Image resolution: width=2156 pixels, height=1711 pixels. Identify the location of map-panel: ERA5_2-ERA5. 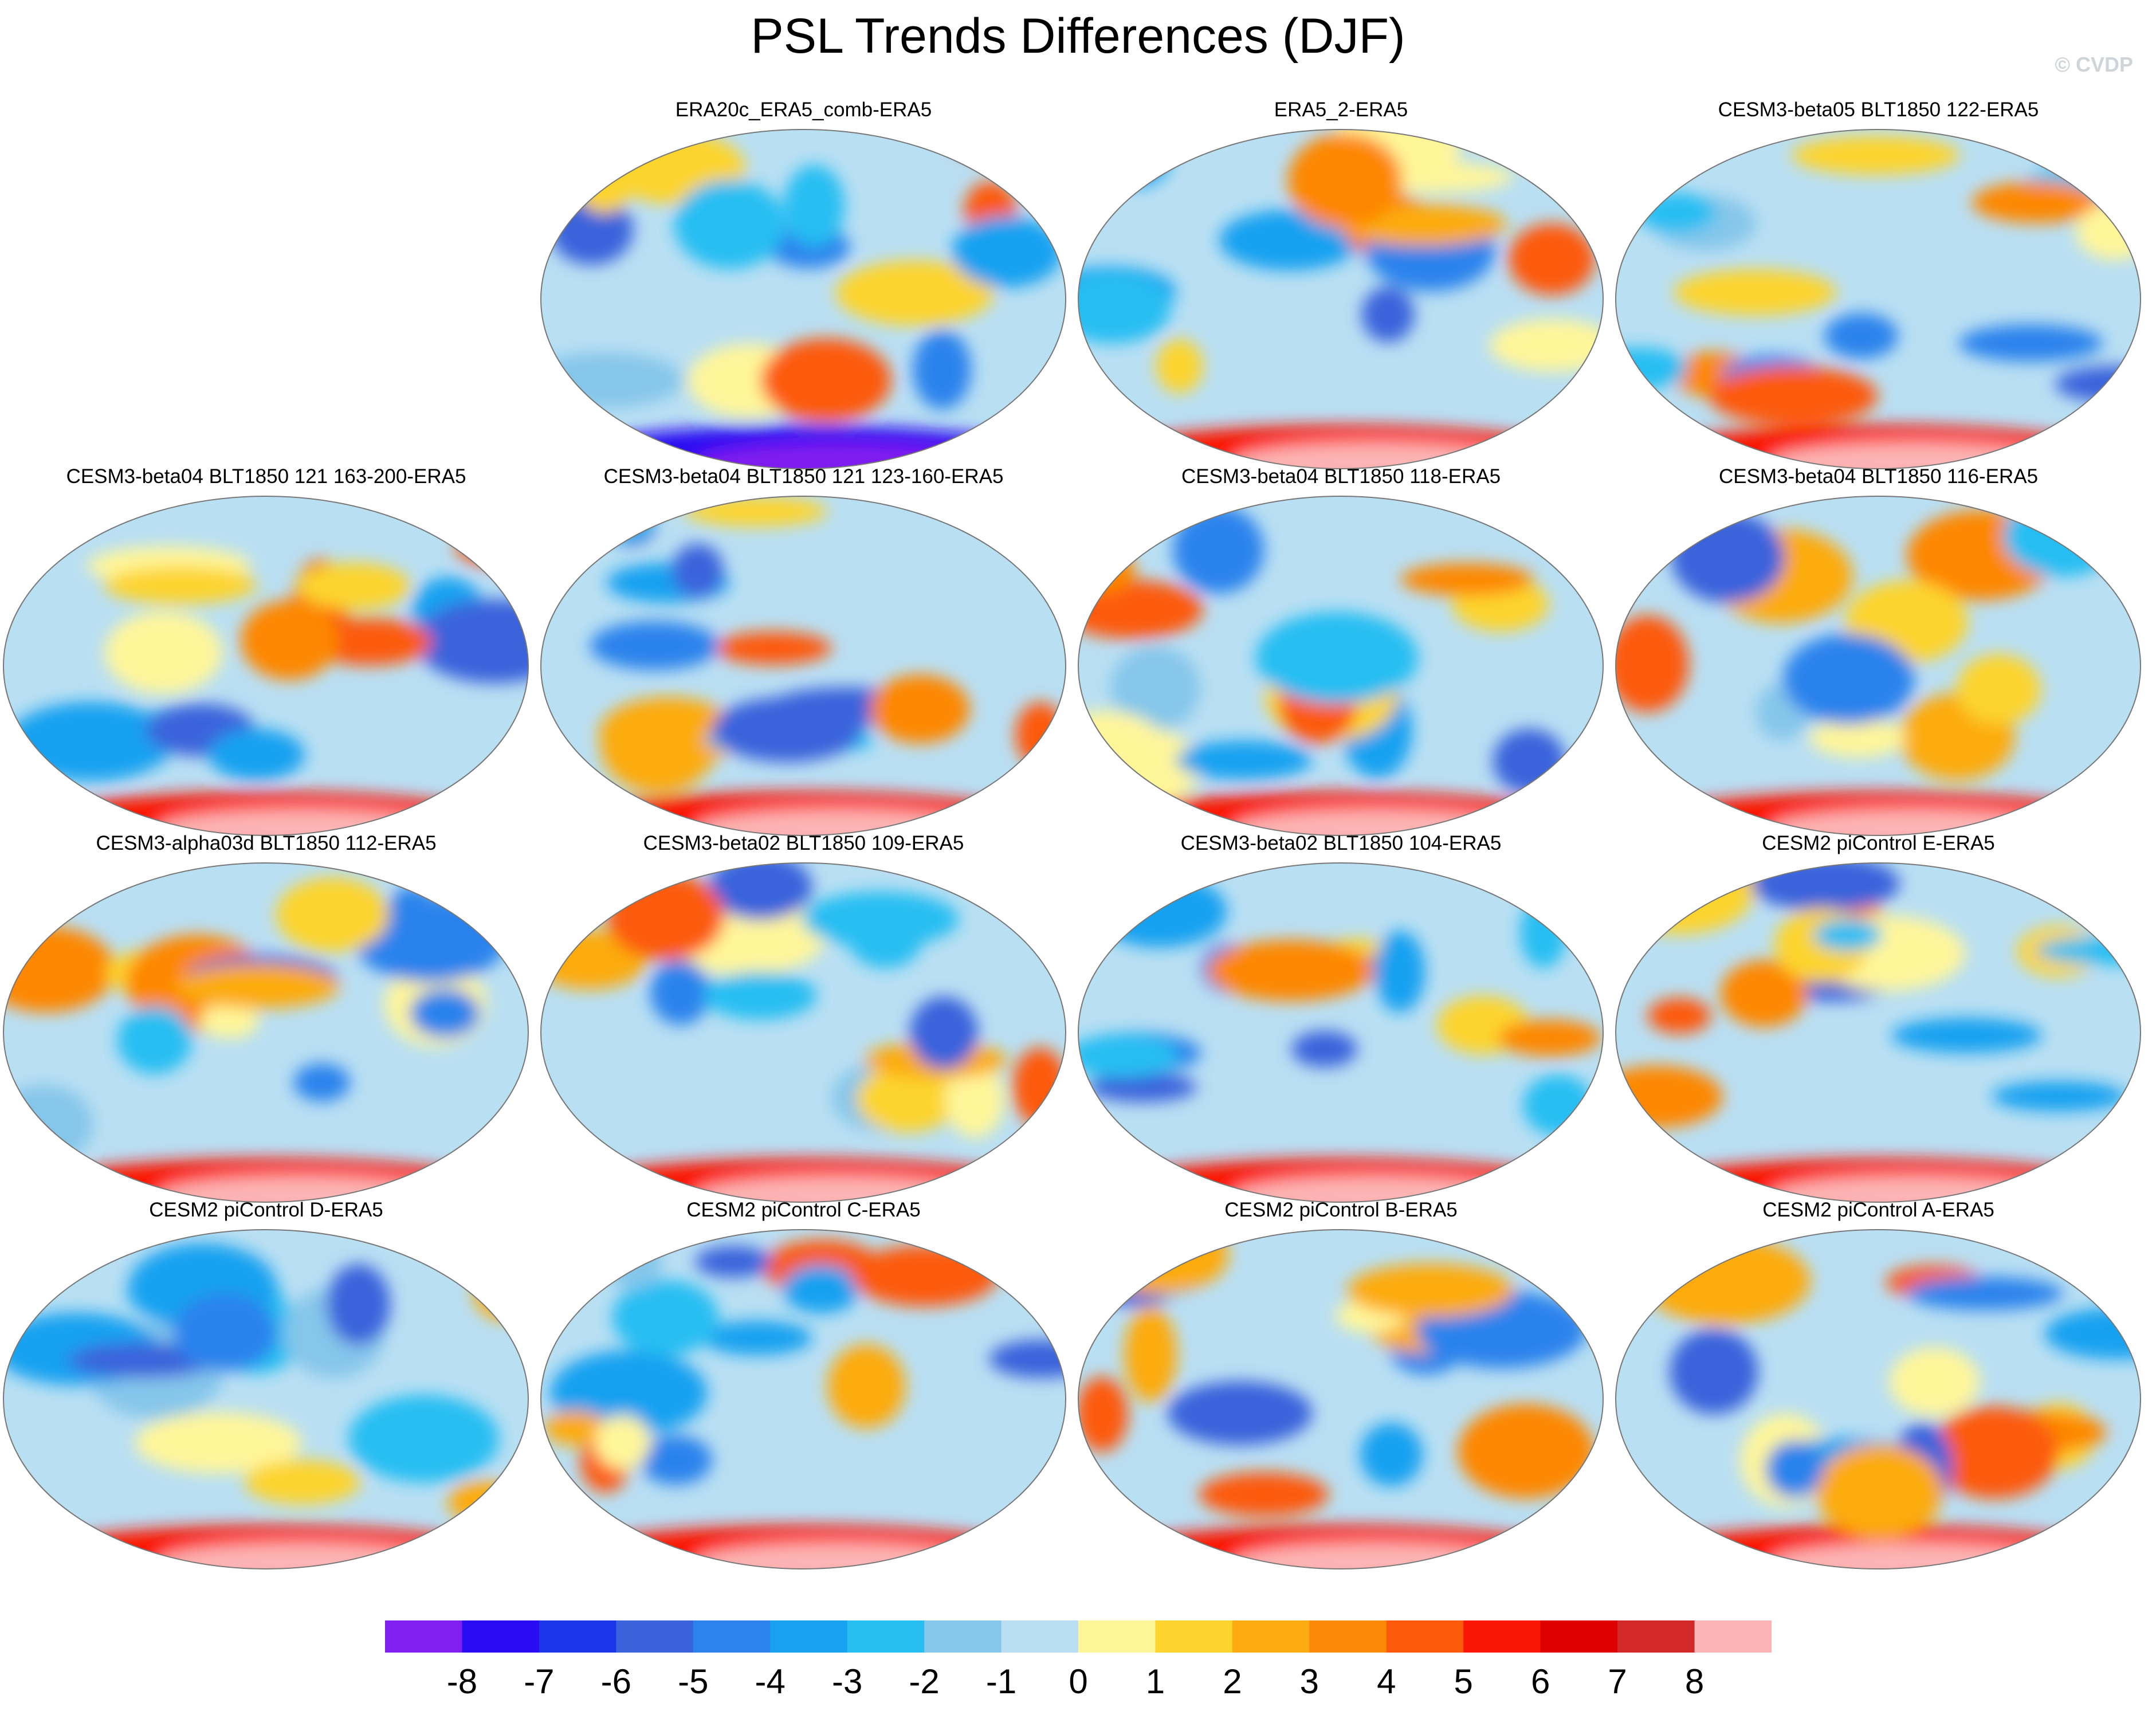
(1341, 288).